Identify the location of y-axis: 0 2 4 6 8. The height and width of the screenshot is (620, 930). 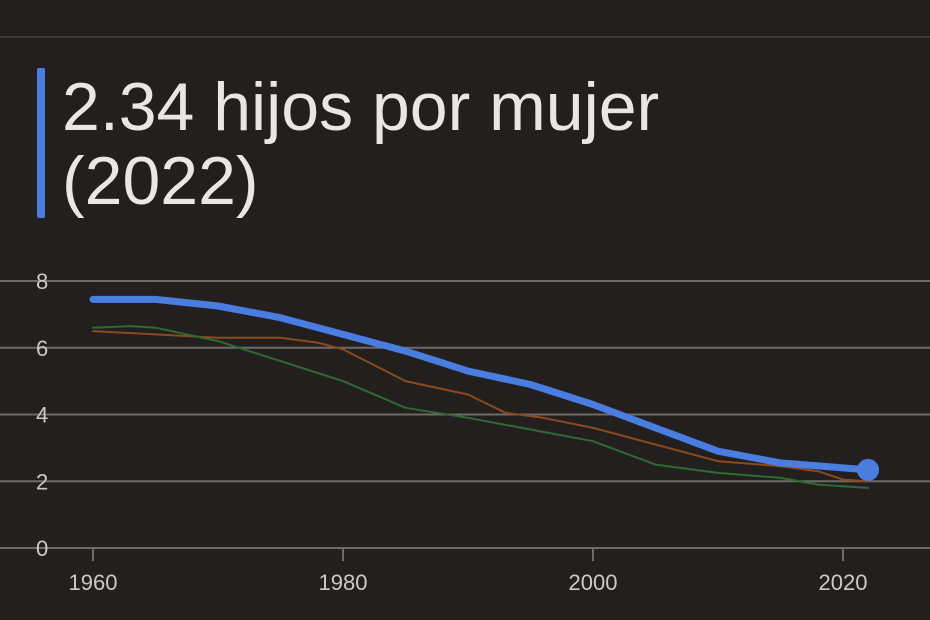
(42, 415).